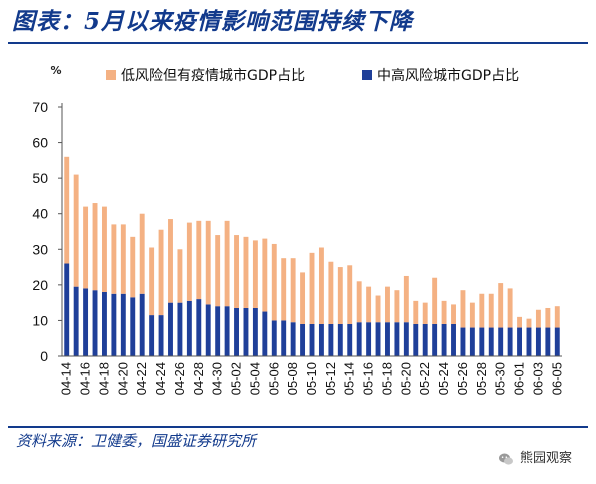 The height and width of the screenshot is (484, 596). I want to click on x-tick-label: 06-03, so click(537, 378).